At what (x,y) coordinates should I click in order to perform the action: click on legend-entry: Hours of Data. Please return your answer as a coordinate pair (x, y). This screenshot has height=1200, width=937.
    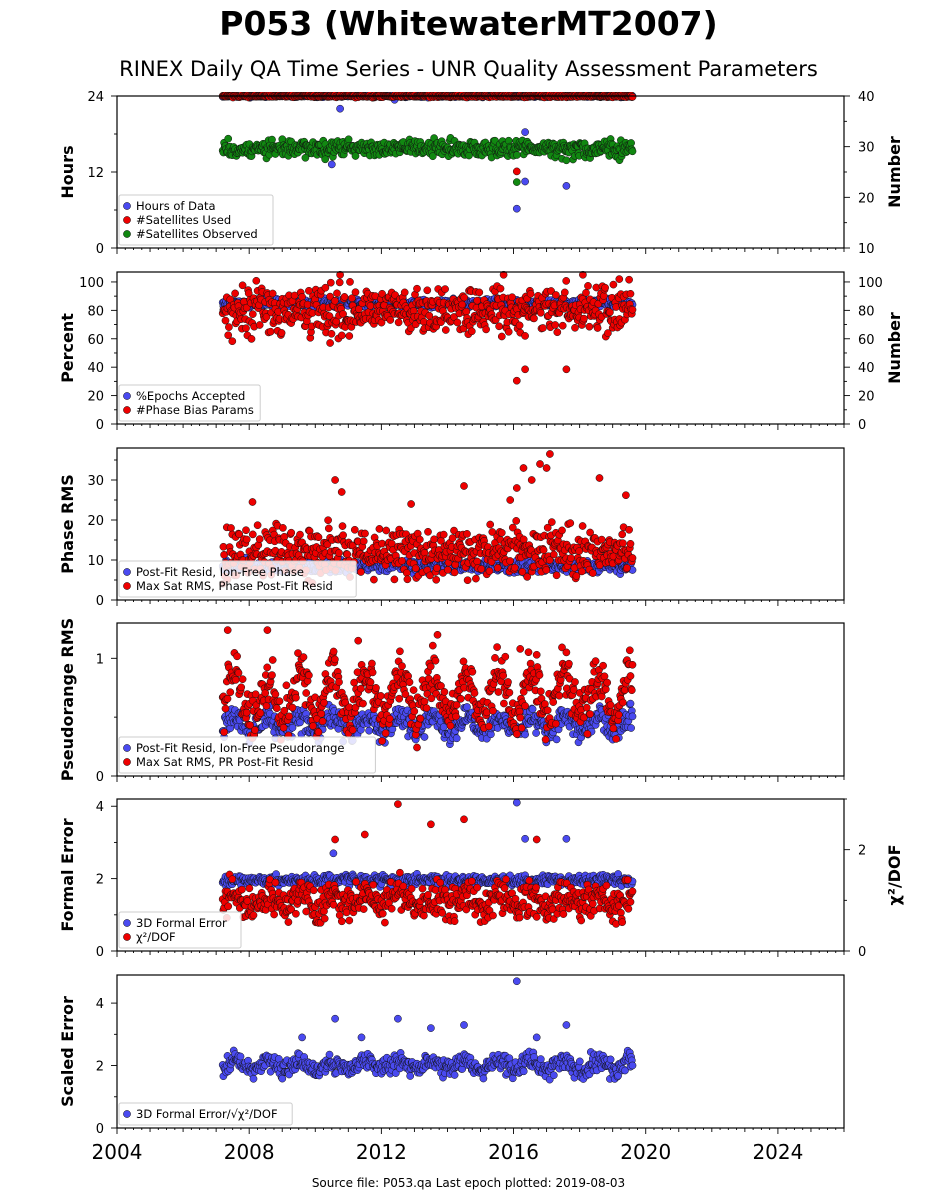
    Looking at the image, I should click on (176, 206).